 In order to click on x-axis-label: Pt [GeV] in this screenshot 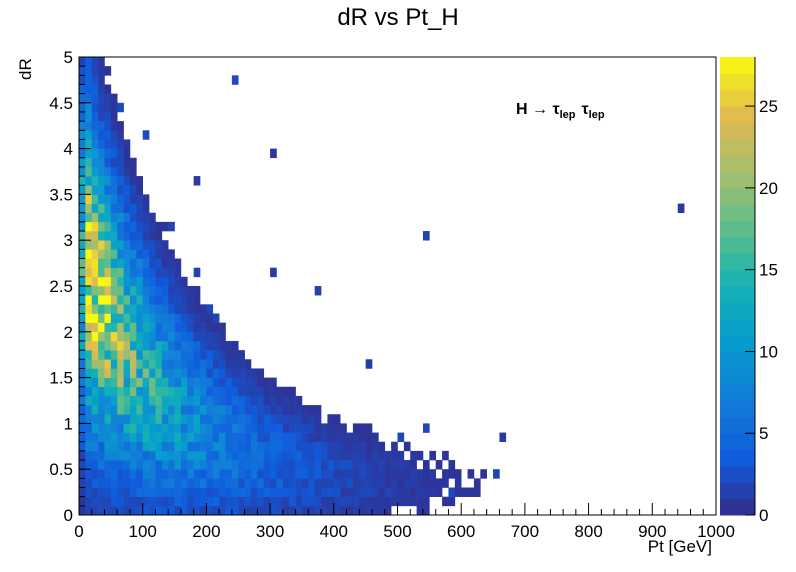, I will do `click(679, 546)`.